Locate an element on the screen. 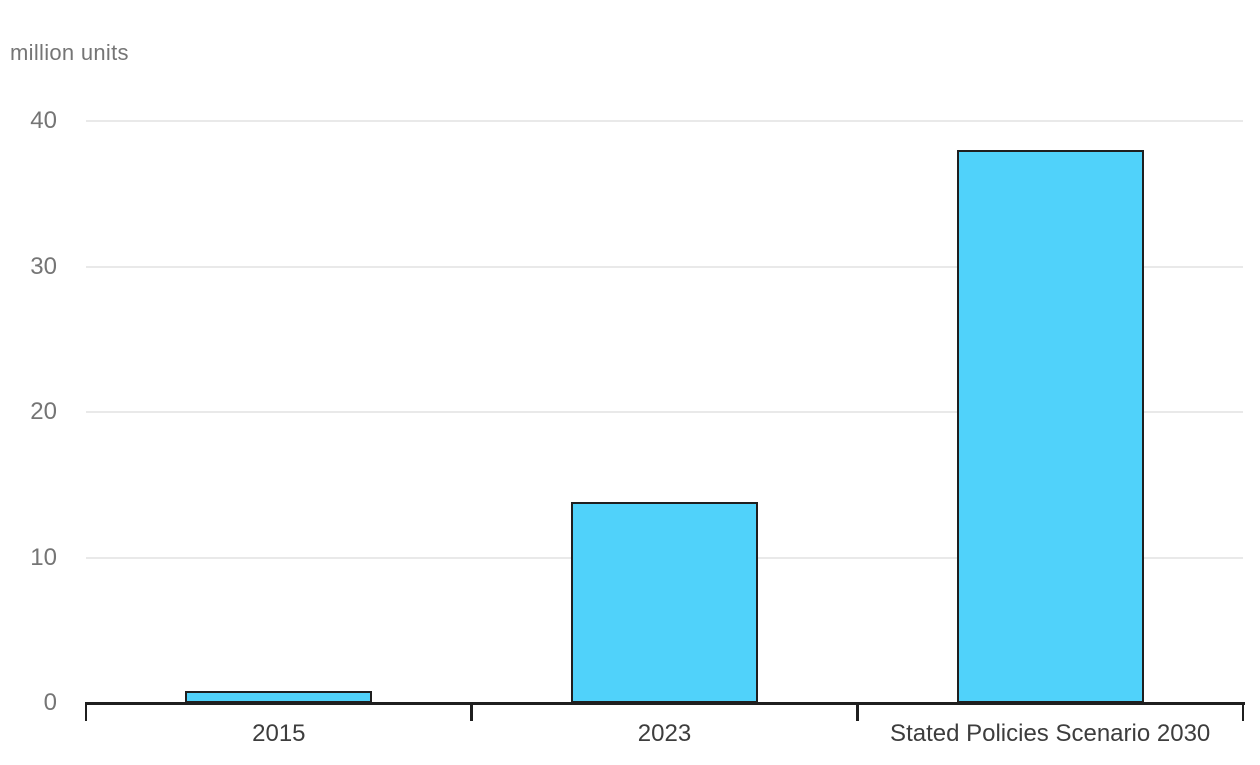 This screenshot has width=1260, height=765. x-tick-label: Stated Policies Scenario 2030 is located at coordinates (1050, 733).